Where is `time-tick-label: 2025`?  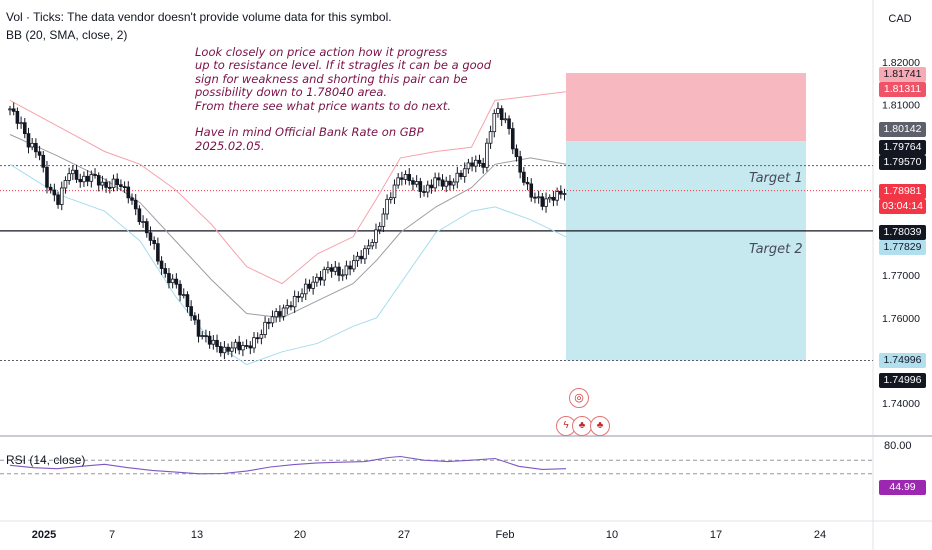 time-tick-label: 2025 is located at coordinates (44, 535).